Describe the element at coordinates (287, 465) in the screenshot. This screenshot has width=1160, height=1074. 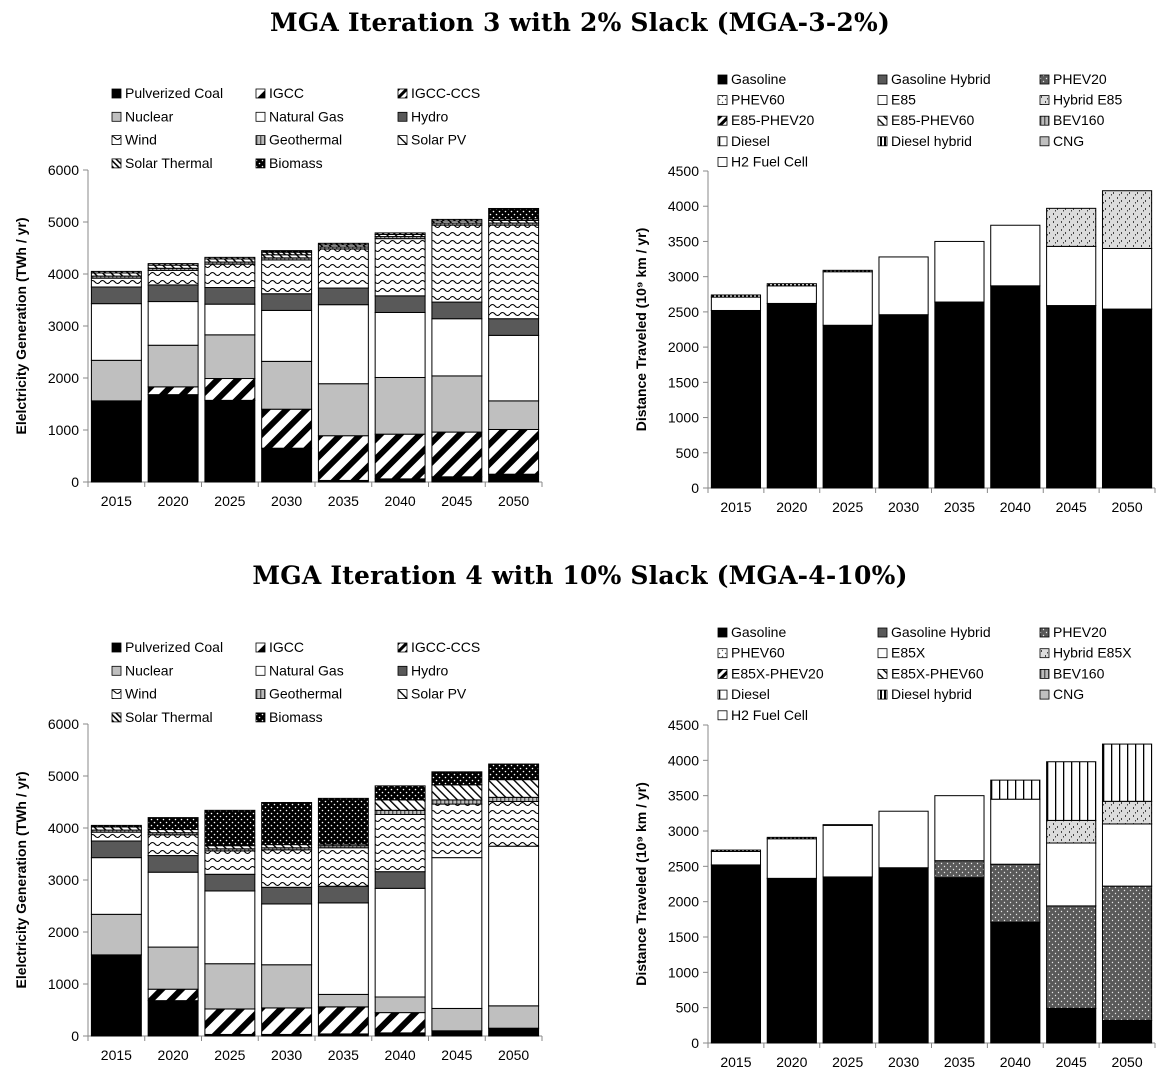
I see `bar-segment-pulverized-coal-2030` at that location.